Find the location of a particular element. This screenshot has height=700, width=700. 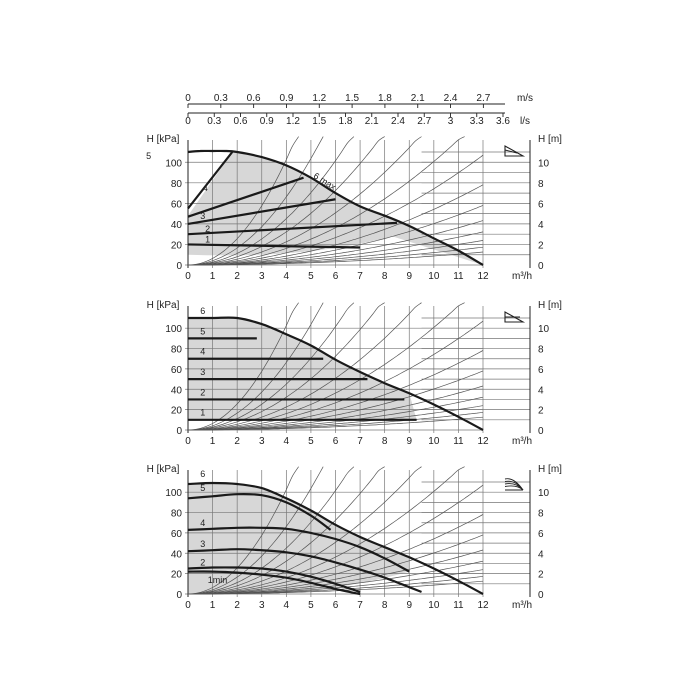

y2-tick-label: 0 is located at coordinates (541, 431).